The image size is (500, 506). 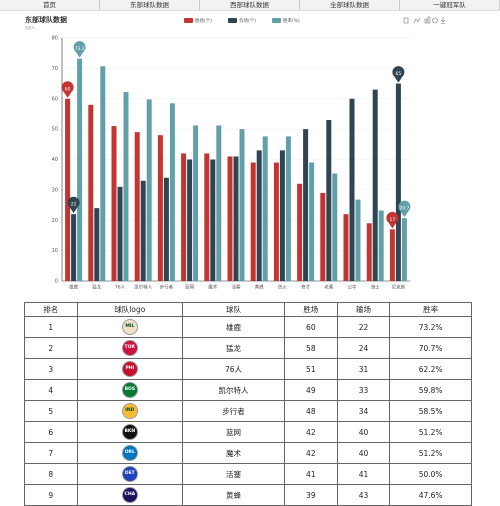 What do you see at coordinates (233, 369) in the screenshot?
I see `team-cell: 76人` at bounding box center [233, 369].